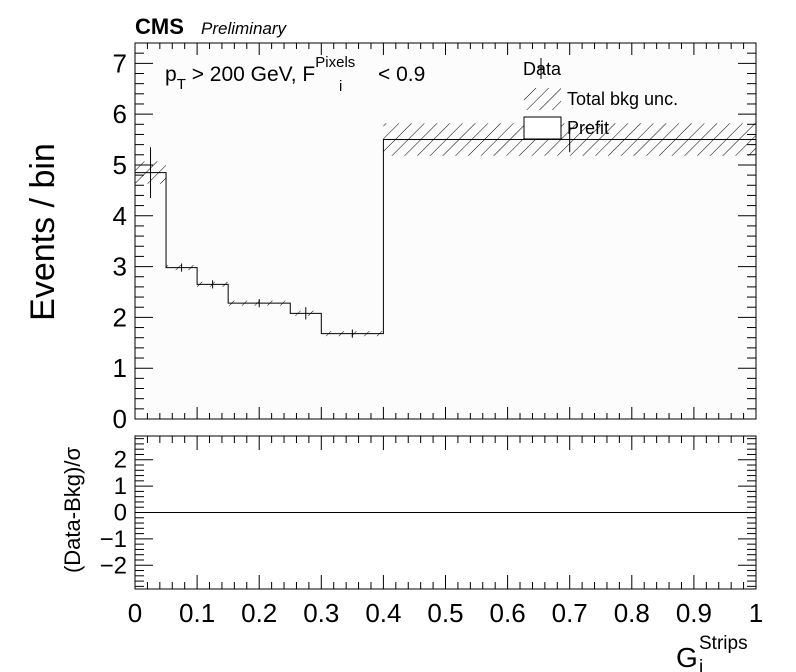 The image size is (796, 672). I want to click on f-superscript: Pixels, so click(335, 62).